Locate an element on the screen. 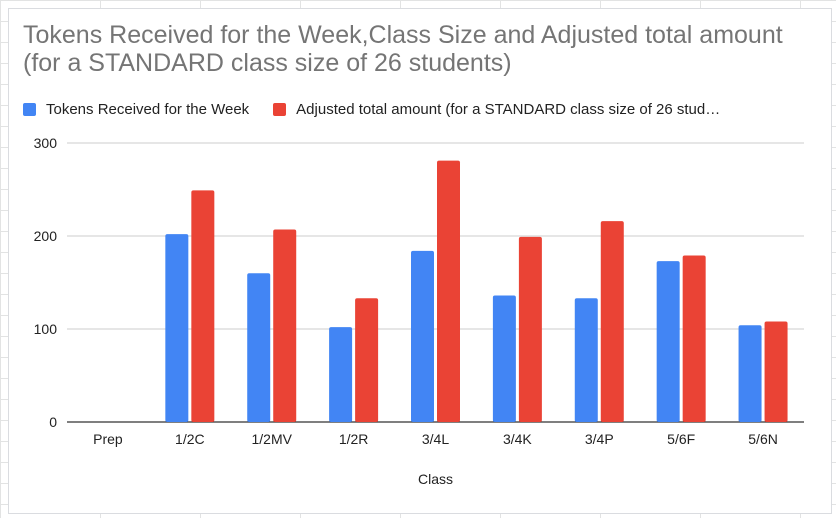 The width and height of the screenshot is (836, 518). y-tick-label: 0 is located at coordinates (53, 422).